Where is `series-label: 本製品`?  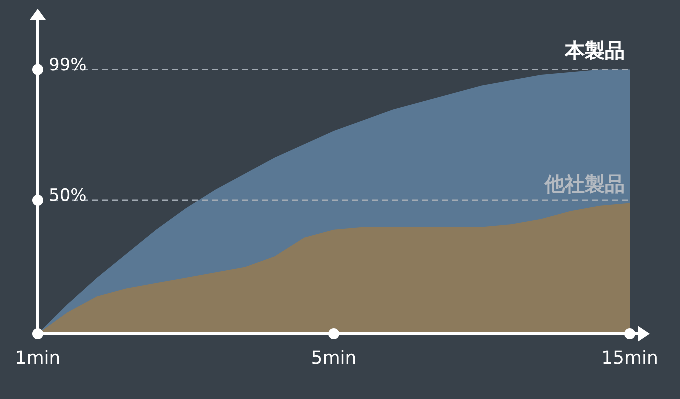 series-label: 本製品 is located at coordinates (594, 50).